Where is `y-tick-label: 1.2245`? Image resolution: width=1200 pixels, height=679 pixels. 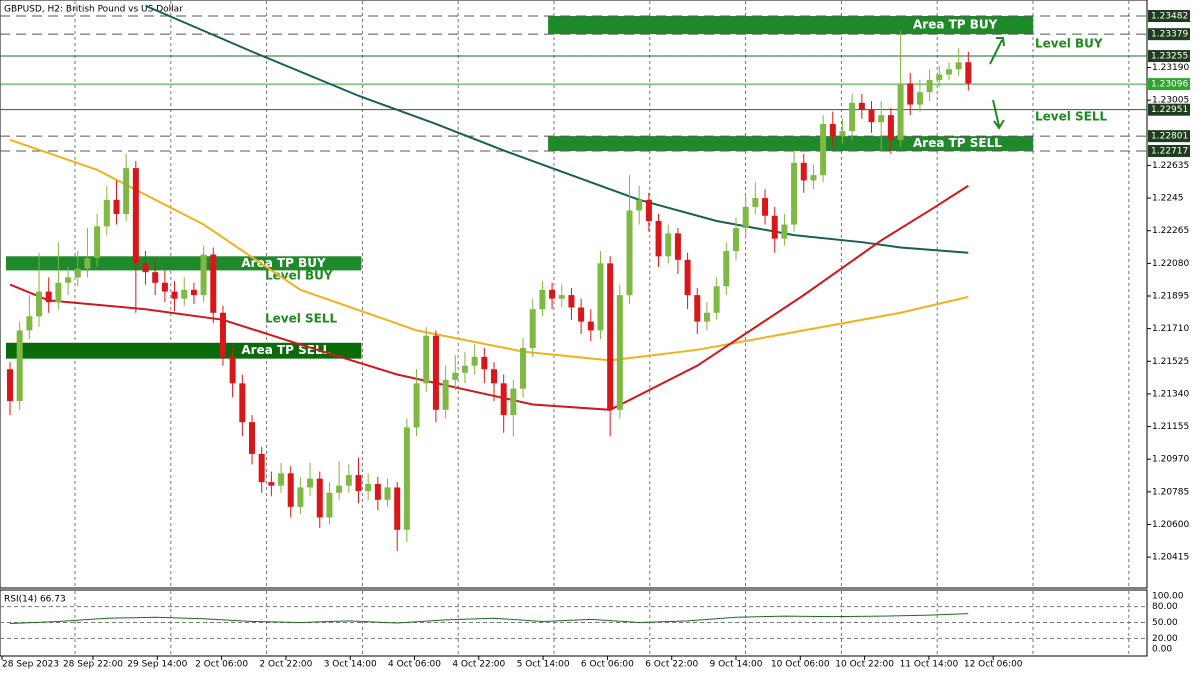 y-tick-label: 1.2245 is located at coordinates (1168, 199).